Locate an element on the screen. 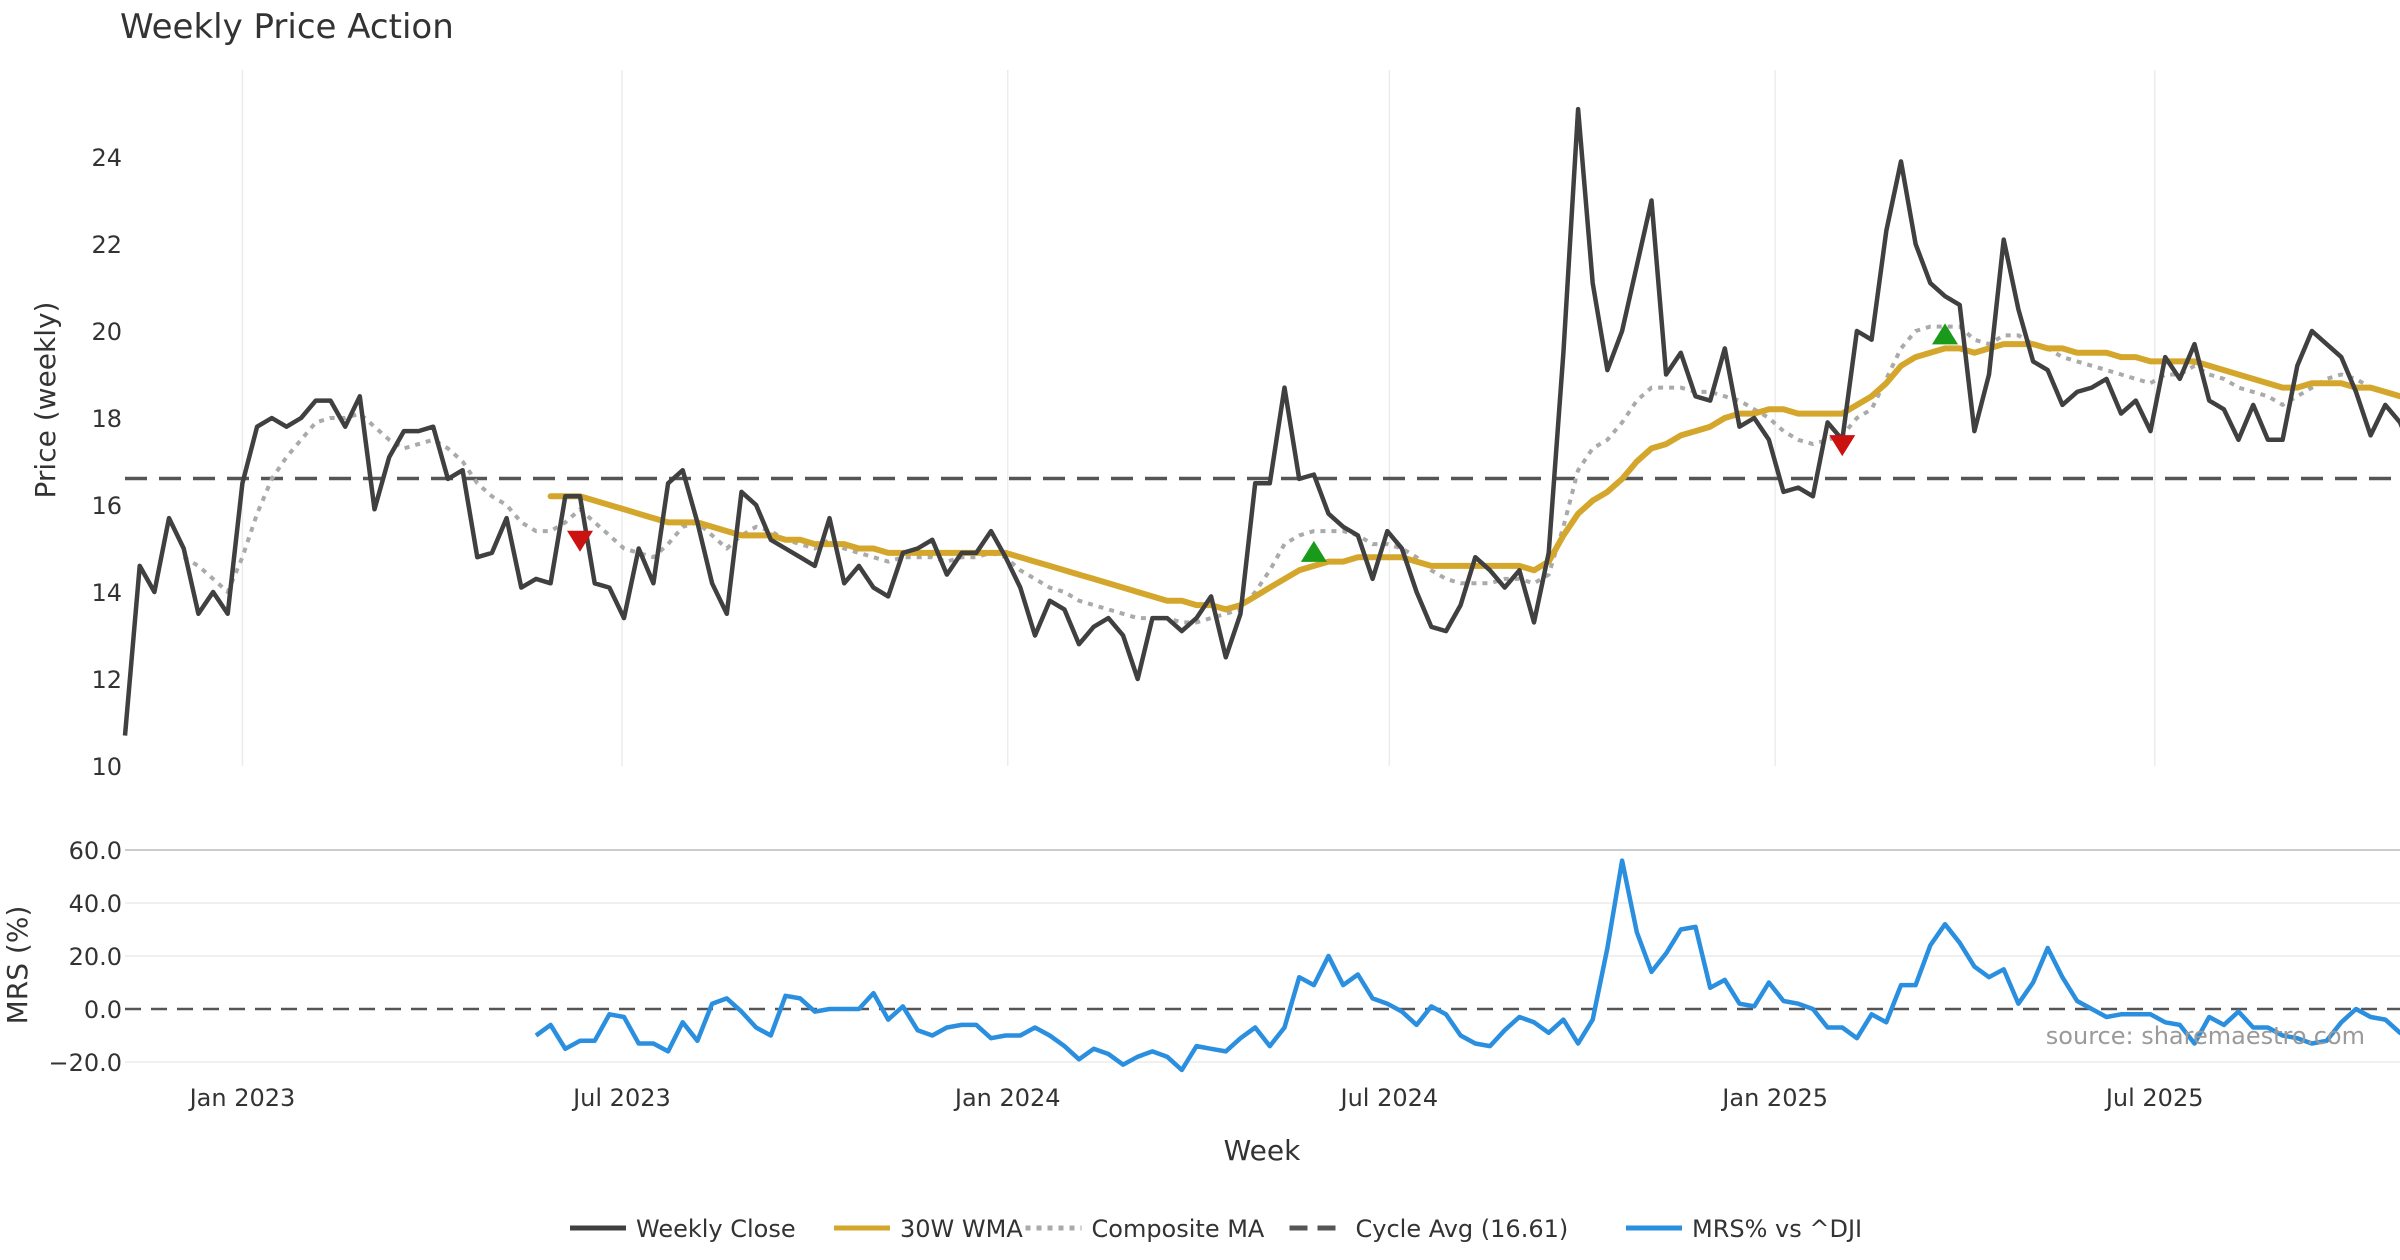 The height and width of the screenshot is (1260, 2400). source-note: source: sharemaestro.com is located at coordinates (2205, 1036).